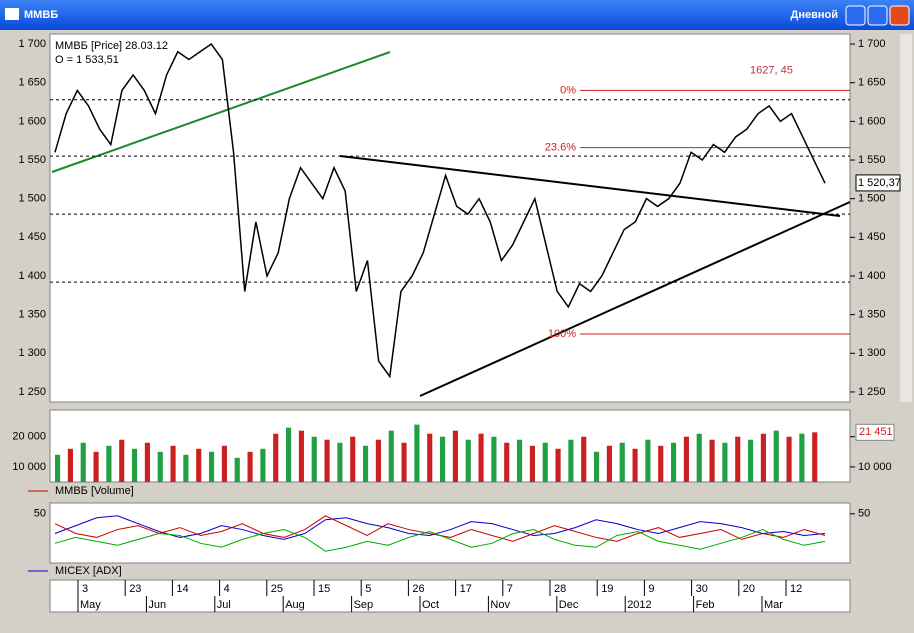 The width and height of the screenshot is (914, 633). What do you see at coordinates (135, 589) in the screenshot?
I see `day-label: 23` at bounding box center [135, 589].